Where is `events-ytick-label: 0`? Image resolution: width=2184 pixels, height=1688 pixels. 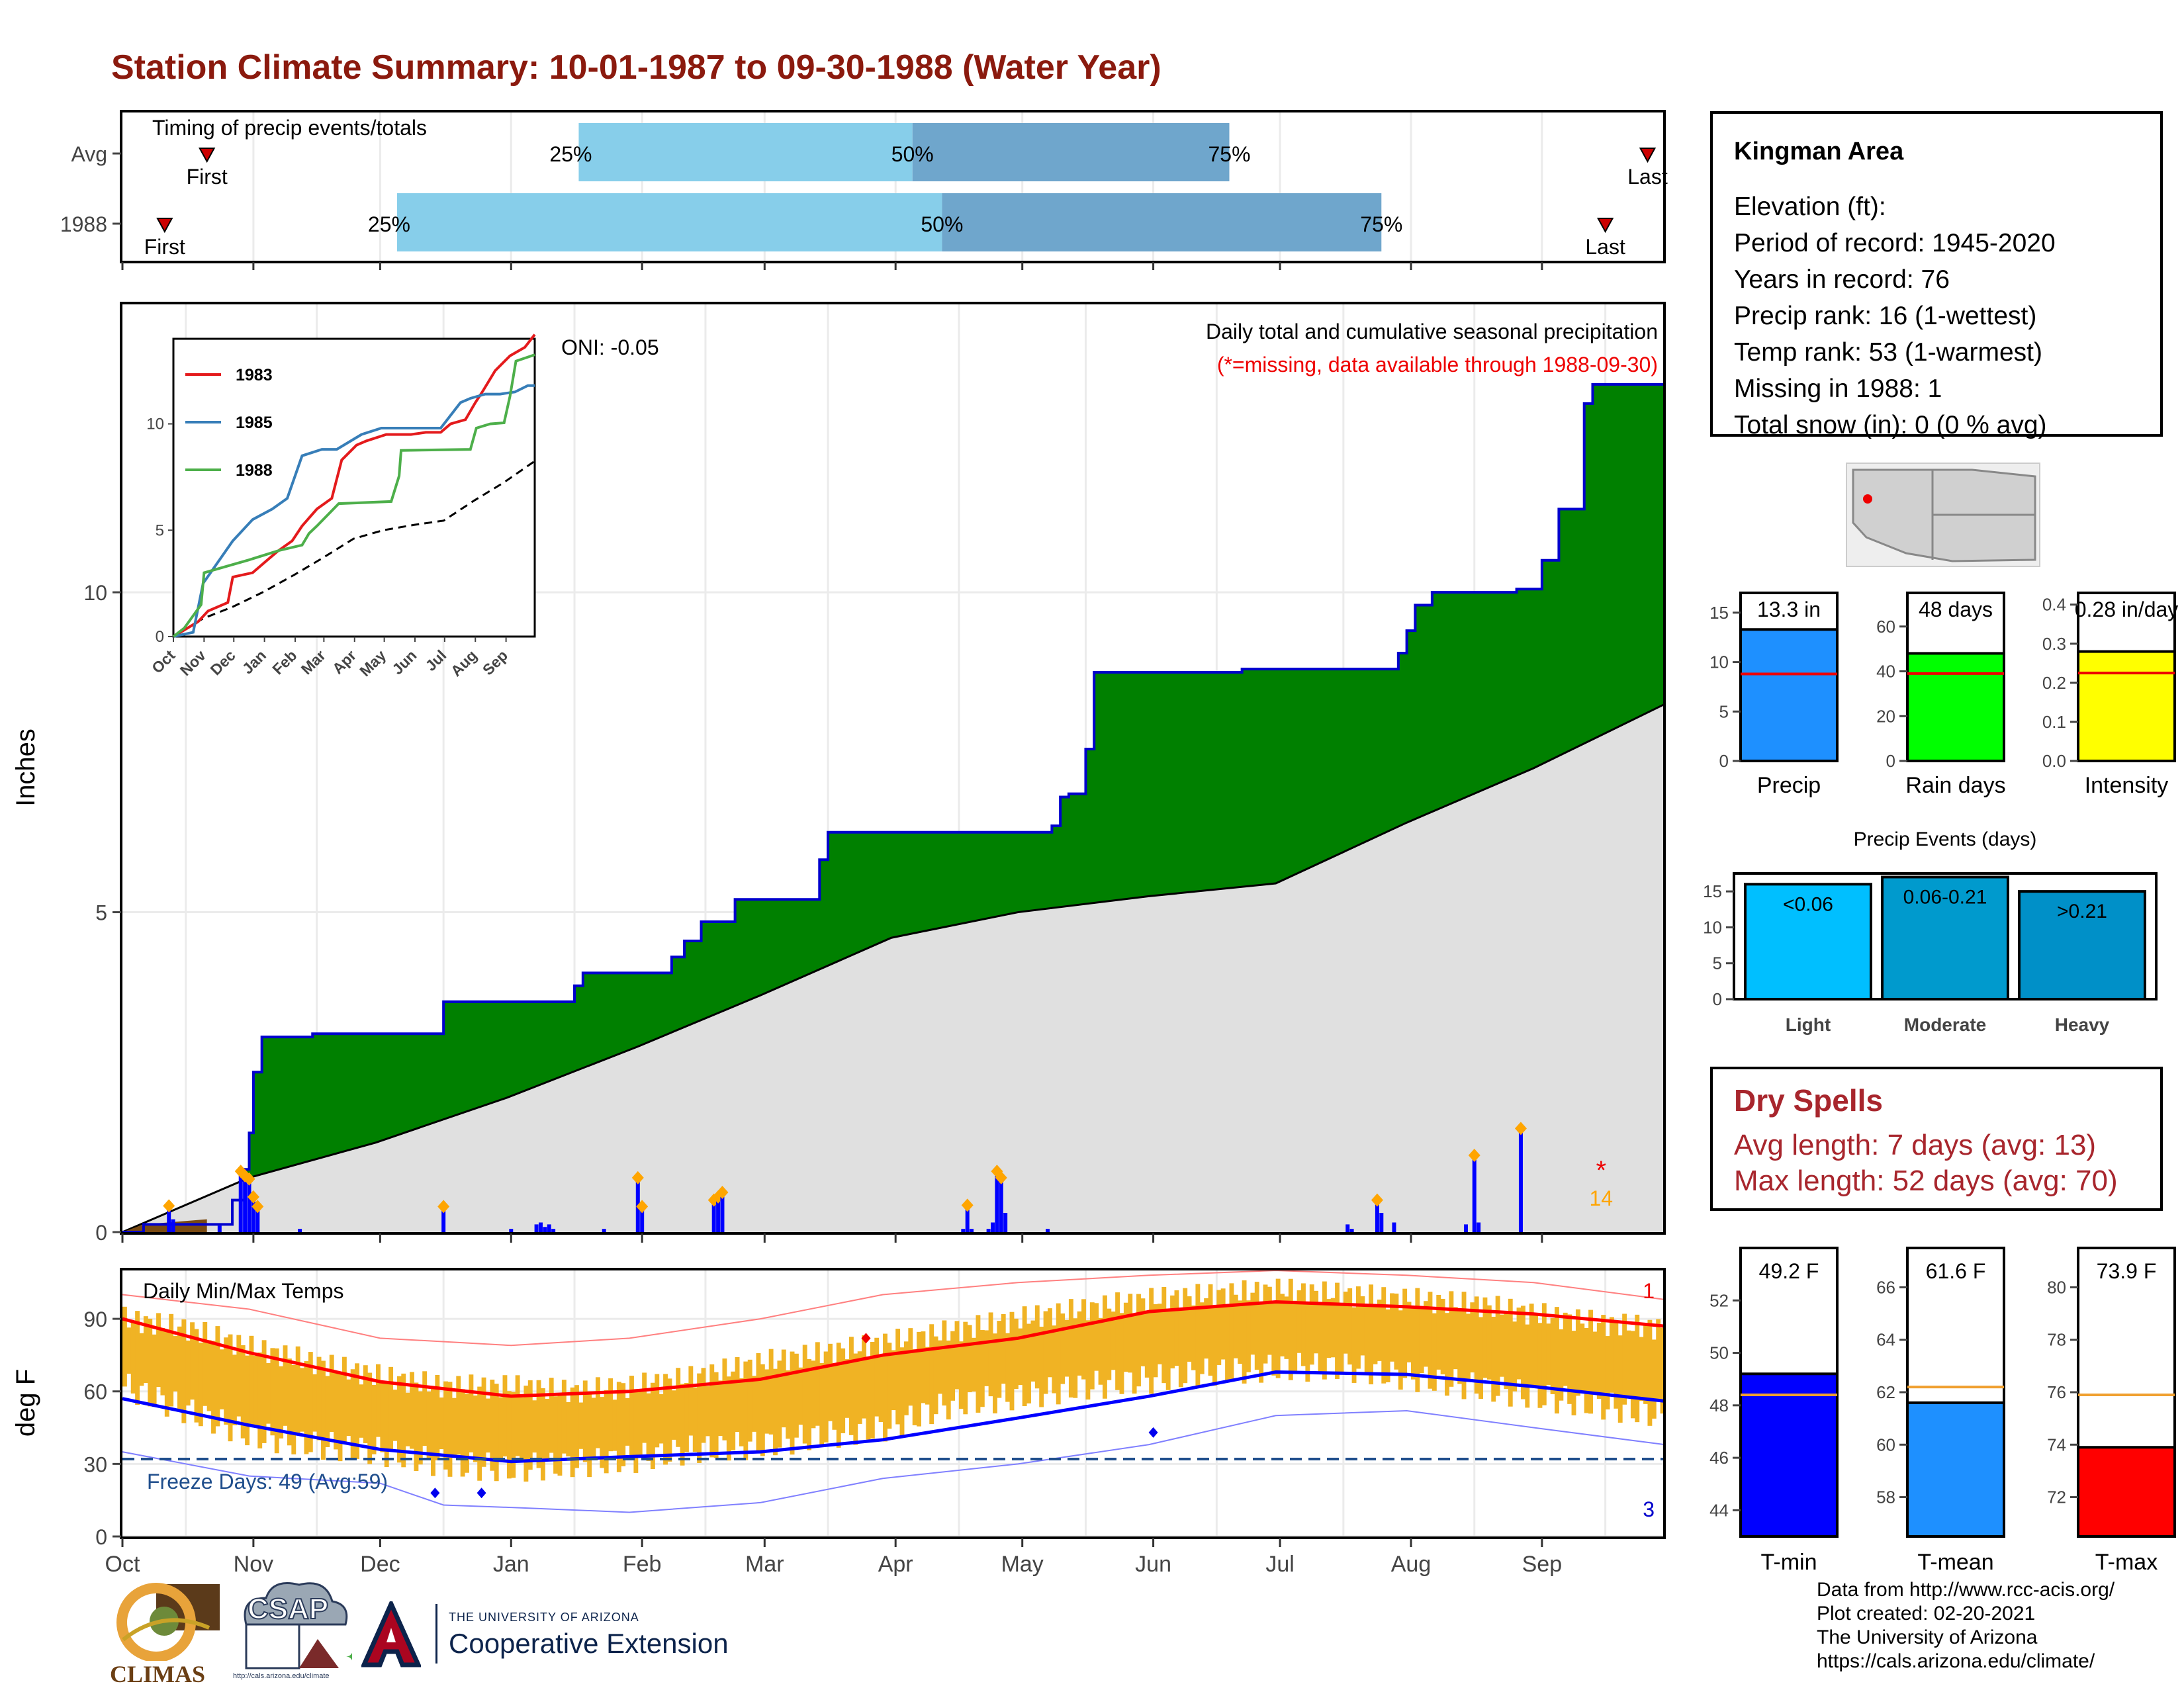
events-ytick-label: 0 is located at coordinates (1718, 999).